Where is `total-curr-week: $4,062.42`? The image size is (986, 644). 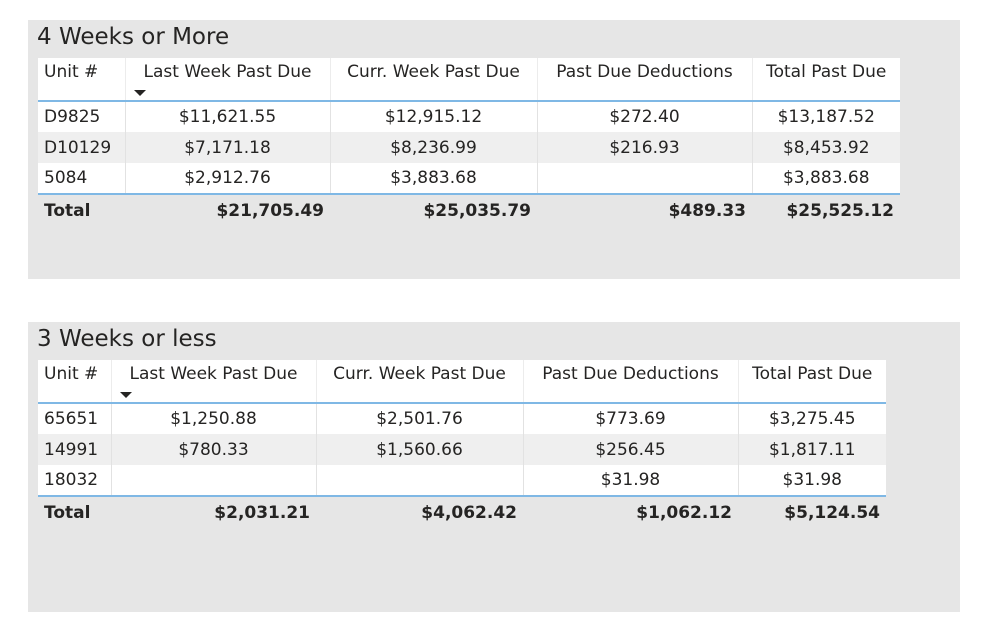
total-curr-week: $4,062.42 is located at coordinates (419, 511).